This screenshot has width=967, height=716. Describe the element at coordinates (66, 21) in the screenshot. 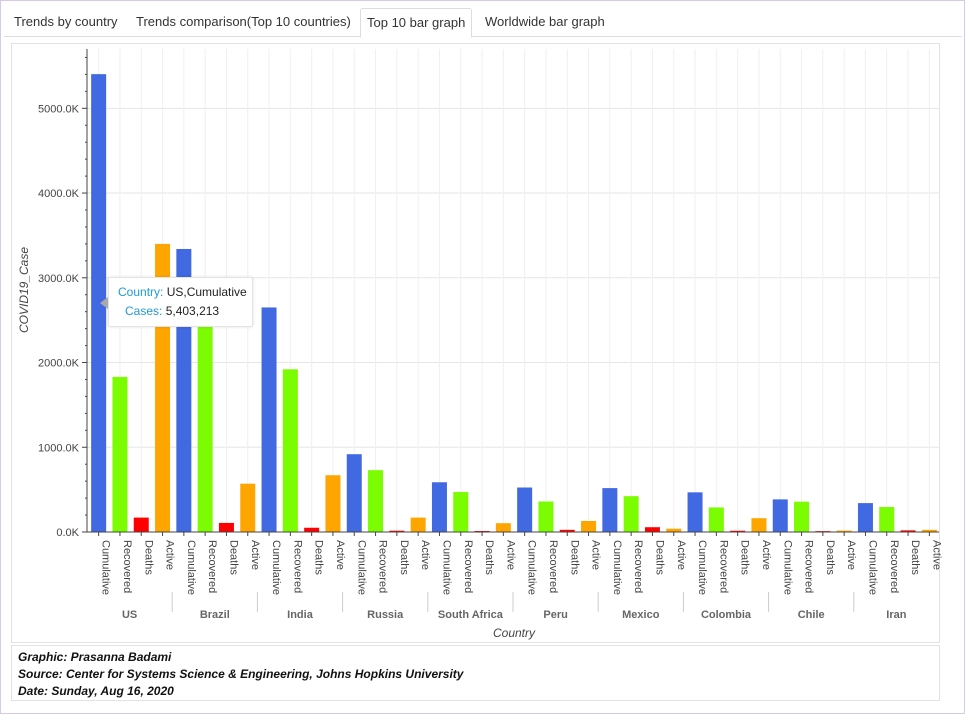

I see `tab-trends-by-country: Trends by country` at that location.